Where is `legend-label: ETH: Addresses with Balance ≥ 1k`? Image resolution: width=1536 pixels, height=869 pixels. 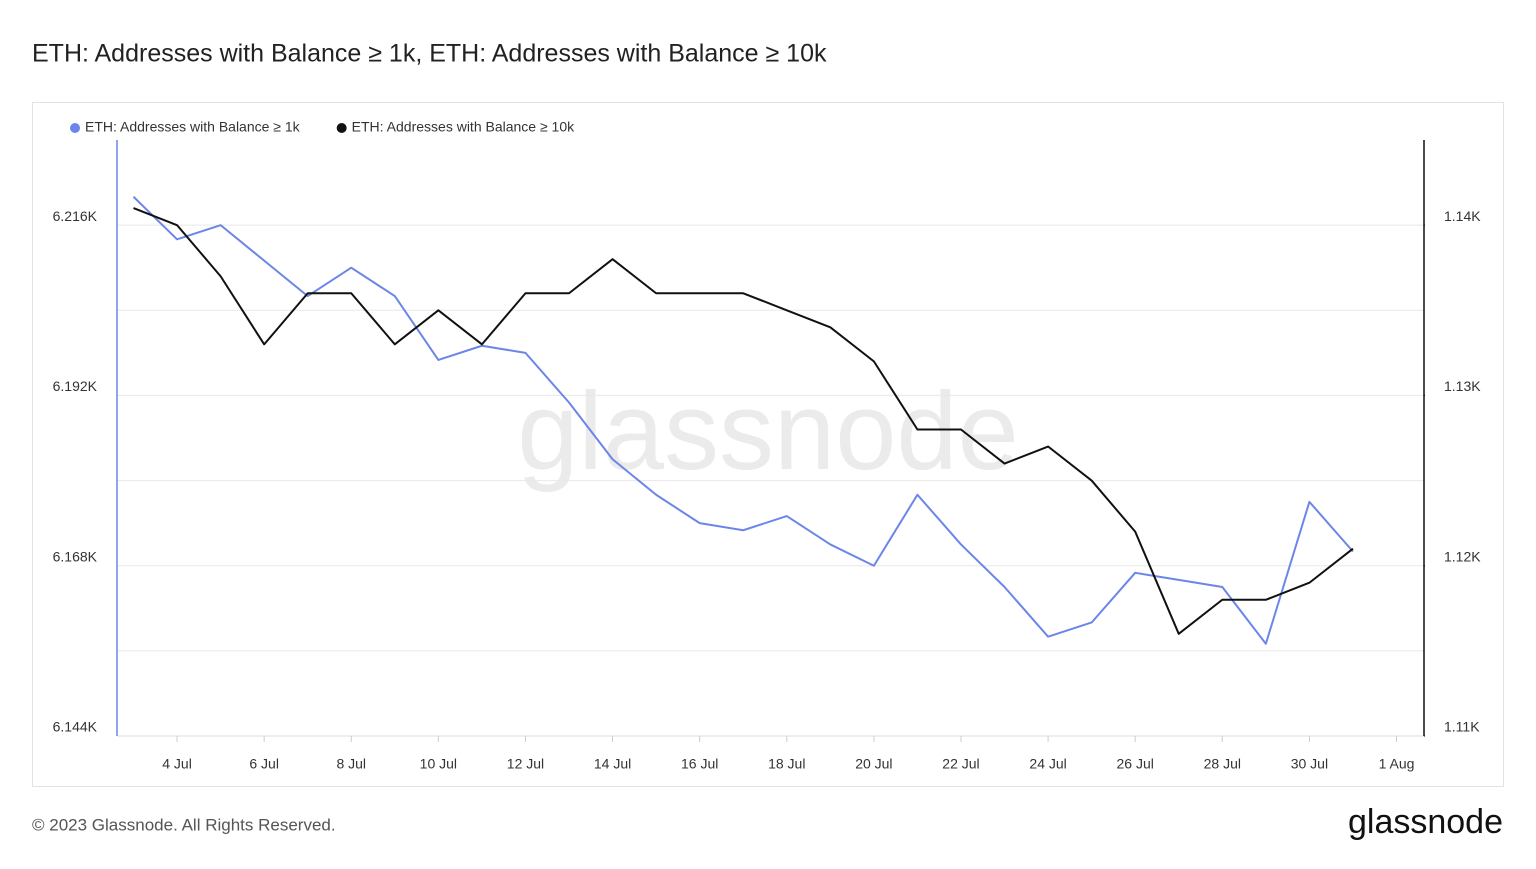
legend-label: ETH: Addresses with Balance ≥ 1k is located at coordinates (193, 127).